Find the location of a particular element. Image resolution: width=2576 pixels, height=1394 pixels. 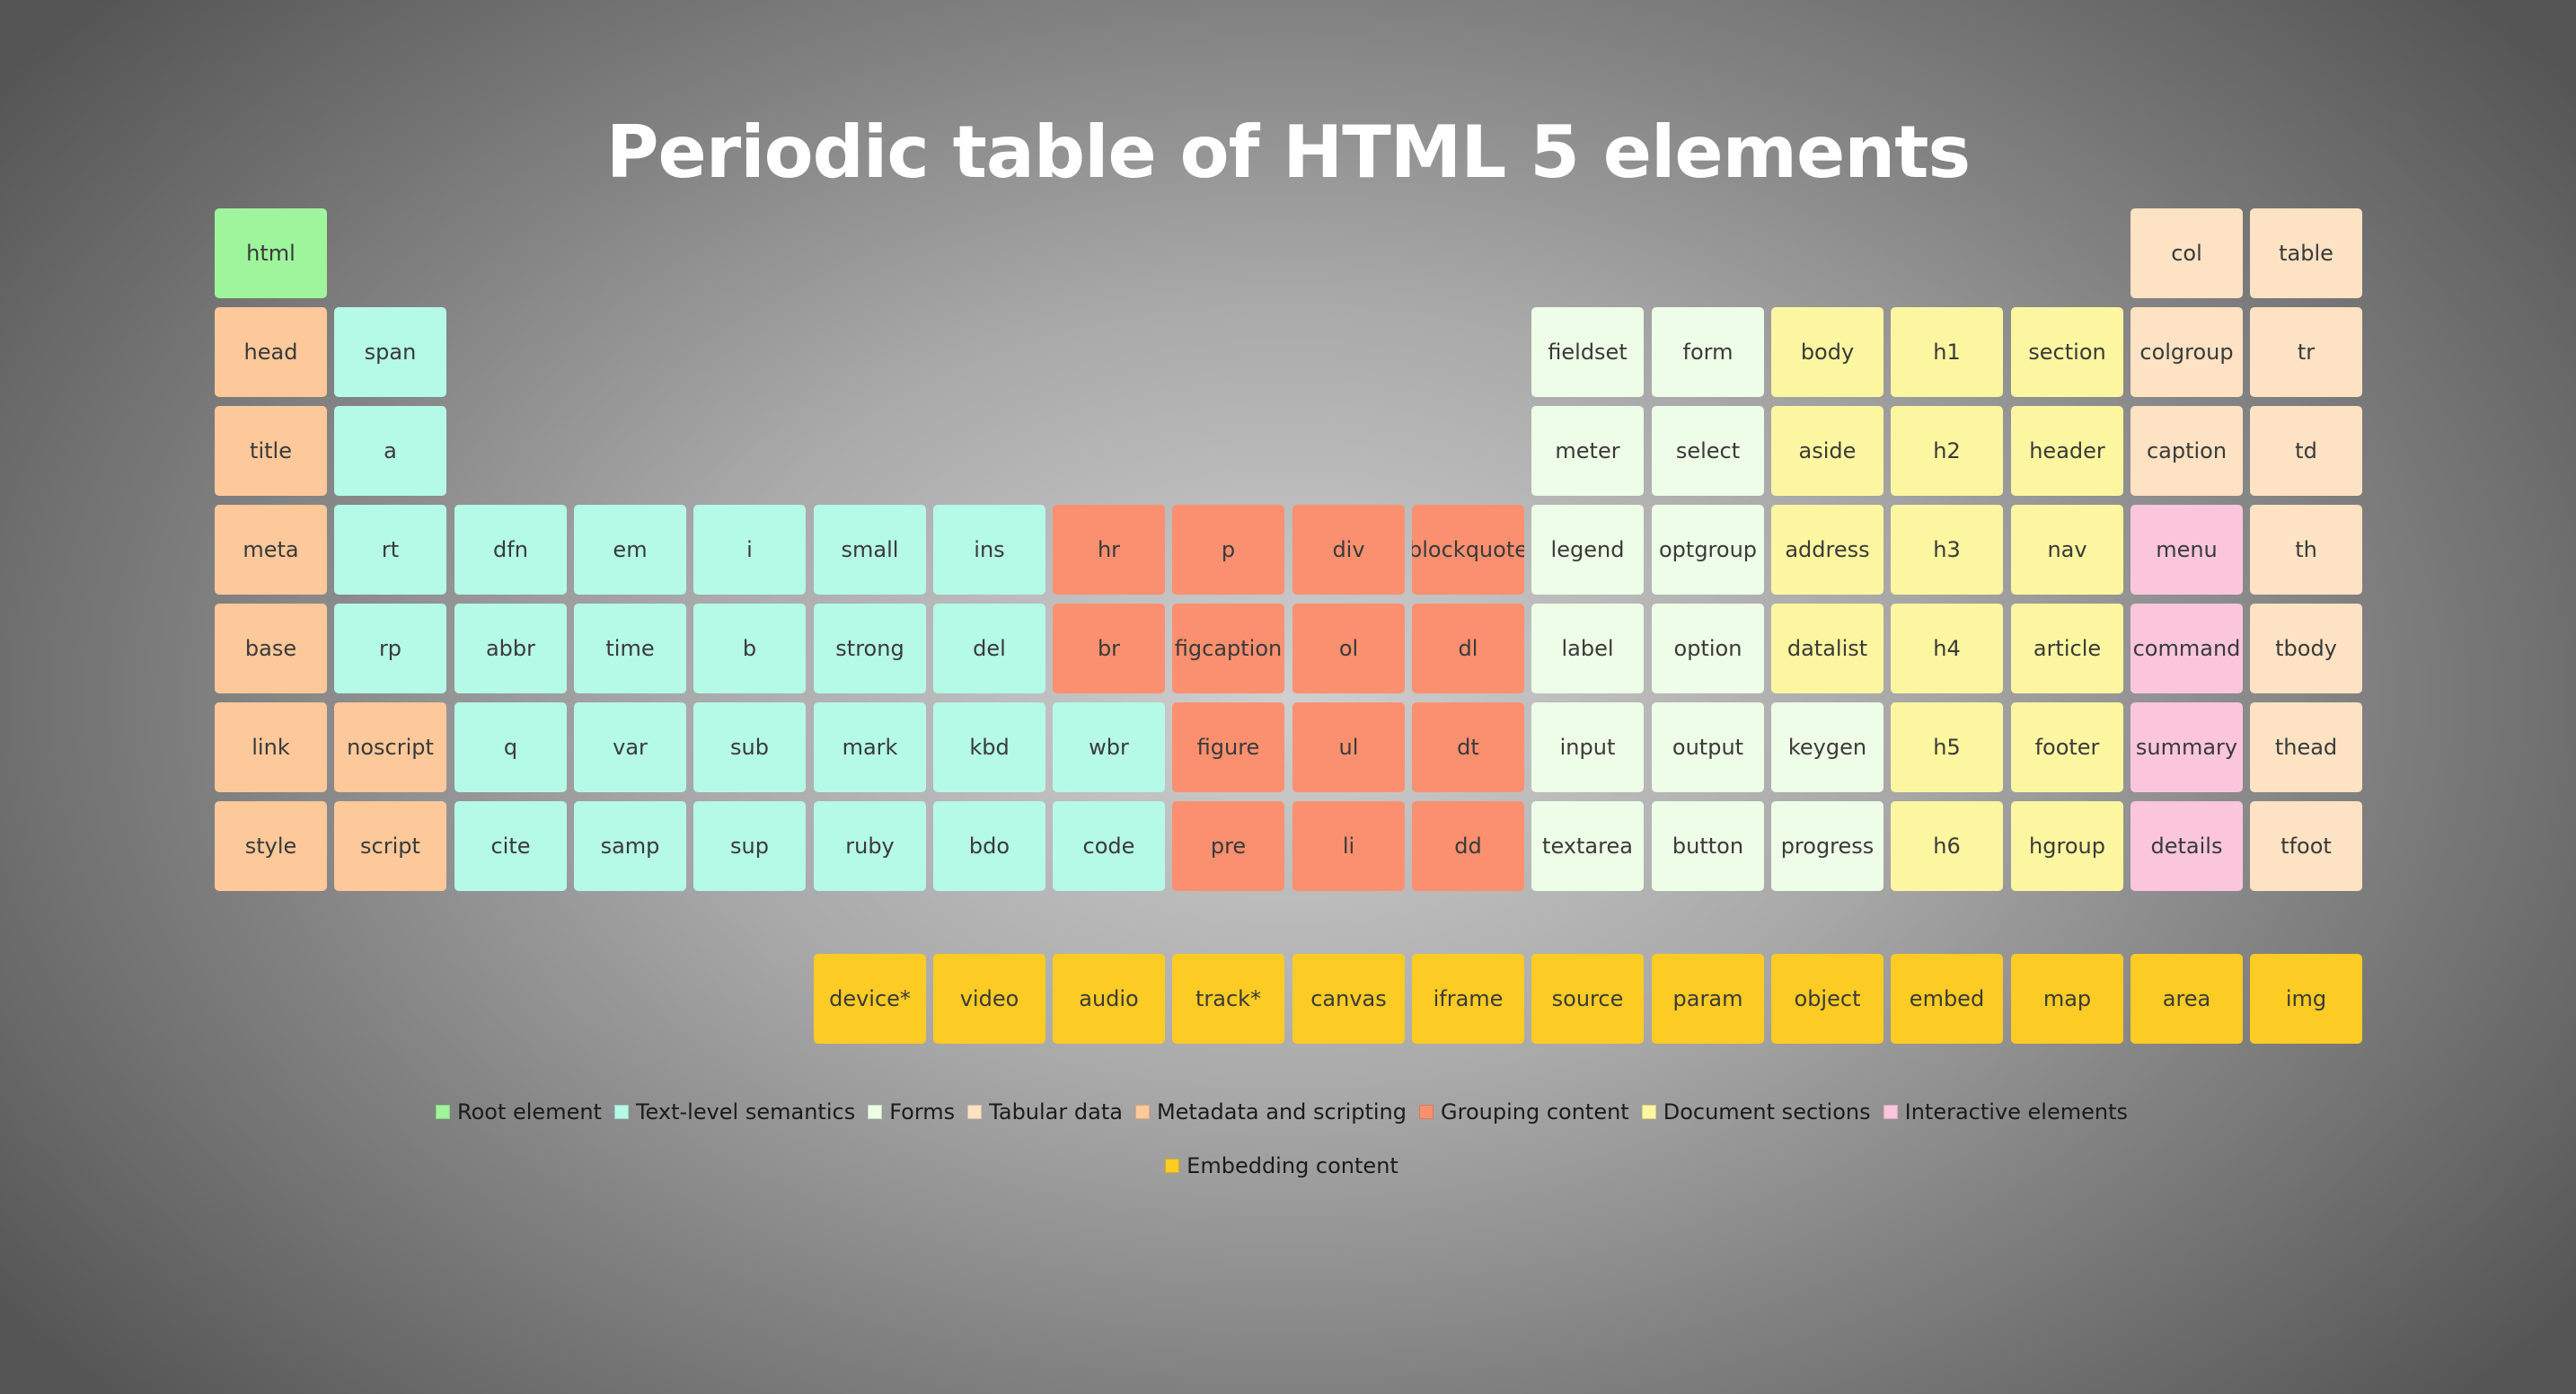

element-tile-time: time is located at coordinates (630, 648).